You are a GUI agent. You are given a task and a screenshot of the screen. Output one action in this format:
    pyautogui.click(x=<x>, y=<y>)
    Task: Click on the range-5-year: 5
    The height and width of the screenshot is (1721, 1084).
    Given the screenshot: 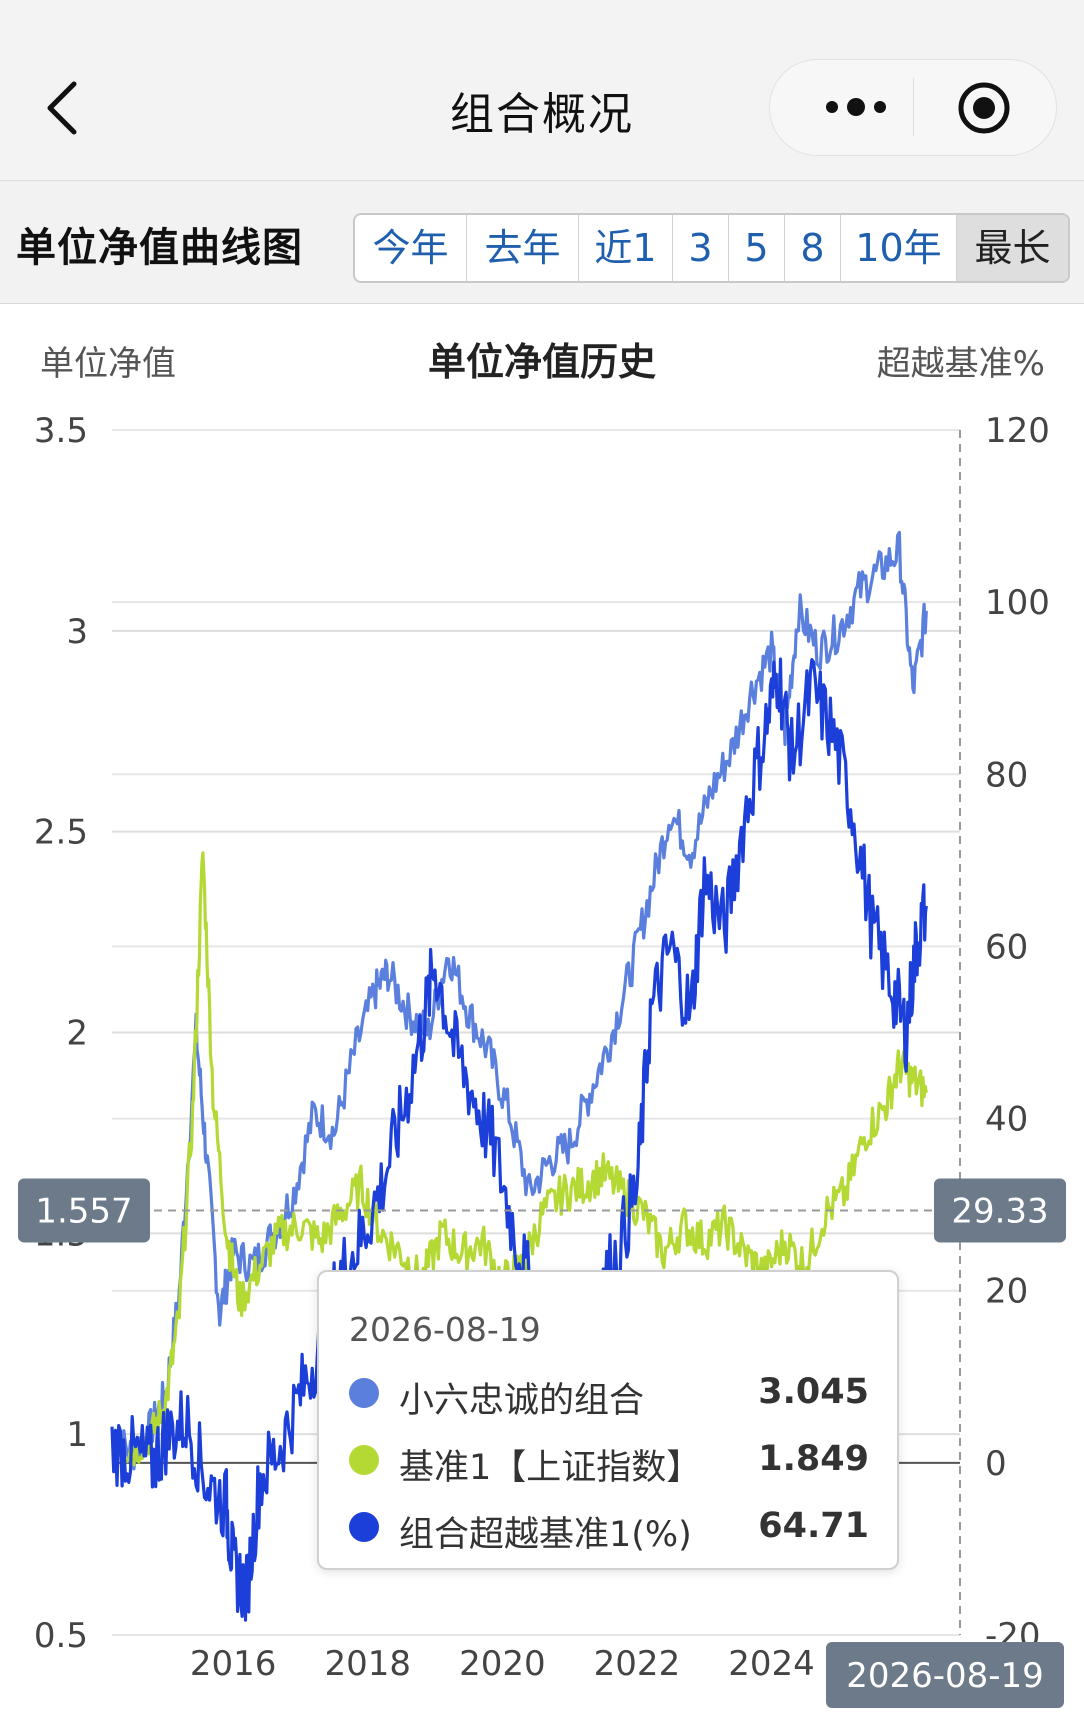 What is the action you would take?
    pyautogui.click(x=757, y=248)
    